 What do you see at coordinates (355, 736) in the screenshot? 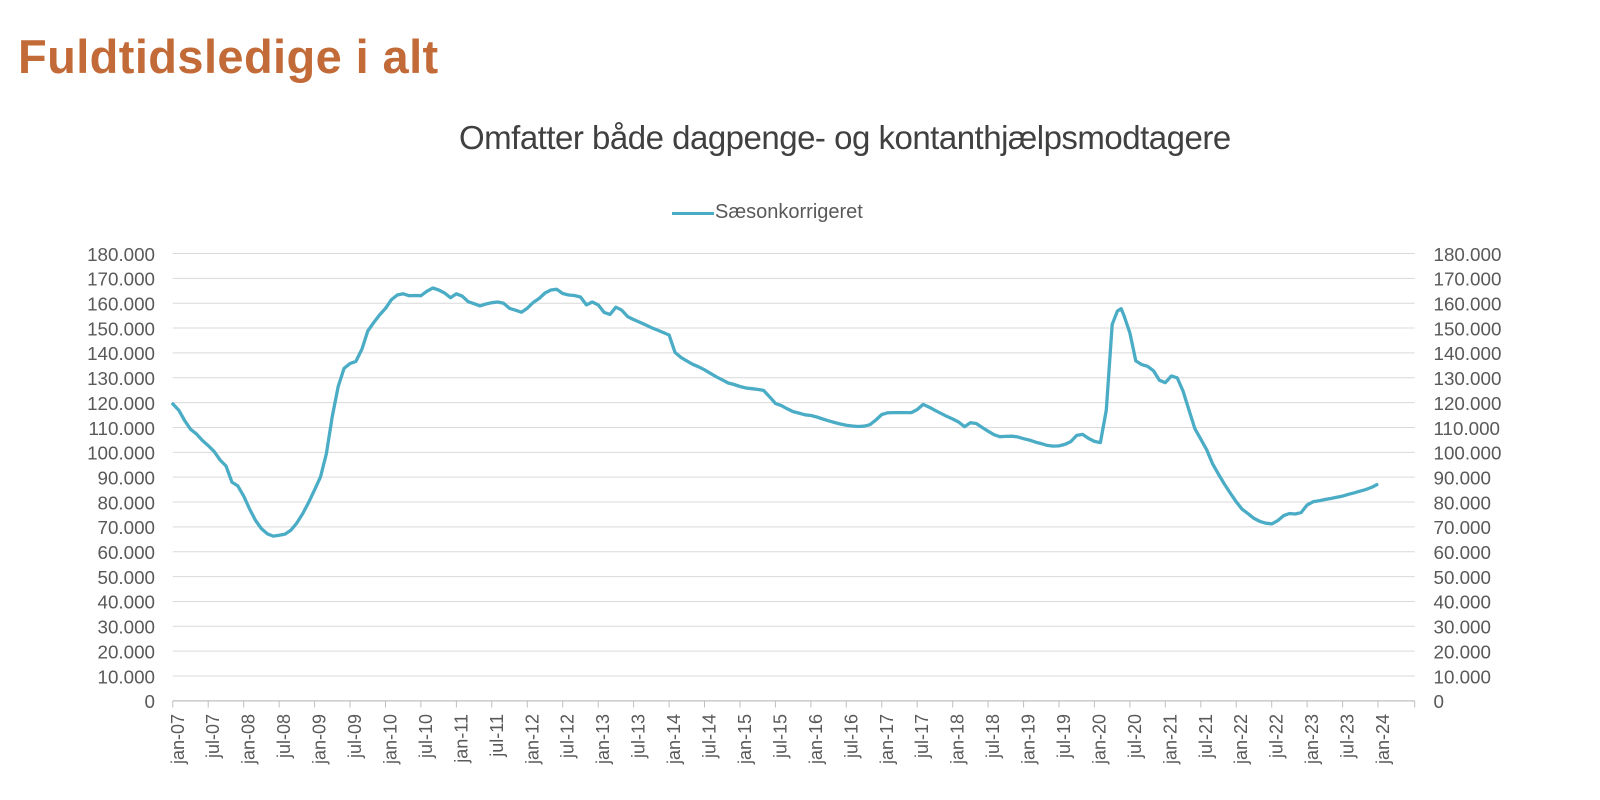
I see `svg-text: jul-09` at bounding box center [355, 736].